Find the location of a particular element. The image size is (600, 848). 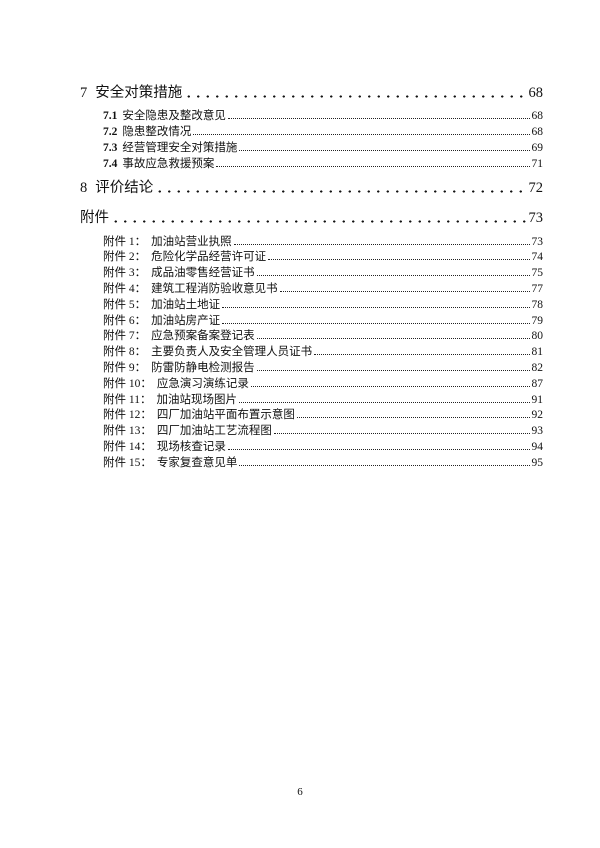

toc-entry: 7.1 安全隐患及整改意见 68 is located at coordinates (323, 114).